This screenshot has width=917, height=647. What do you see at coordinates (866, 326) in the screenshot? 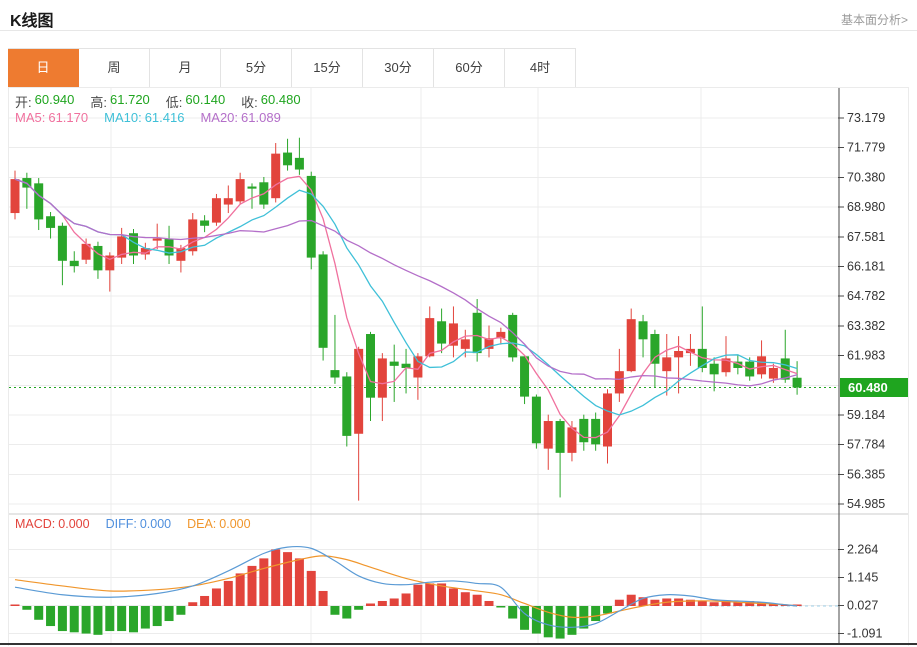
I see `axis-tick-label: 63.382` at bounding box center [866, 326].